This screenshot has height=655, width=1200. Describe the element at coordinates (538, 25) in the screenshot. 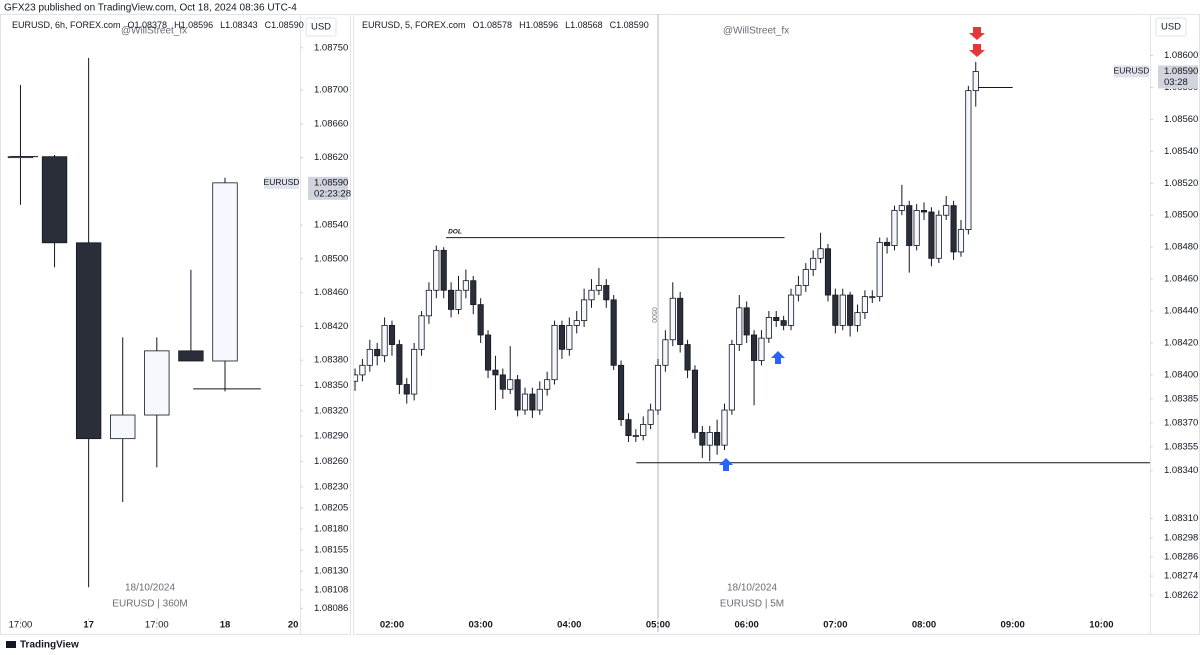

I see `ohlc-value: H1.08596` at that location.